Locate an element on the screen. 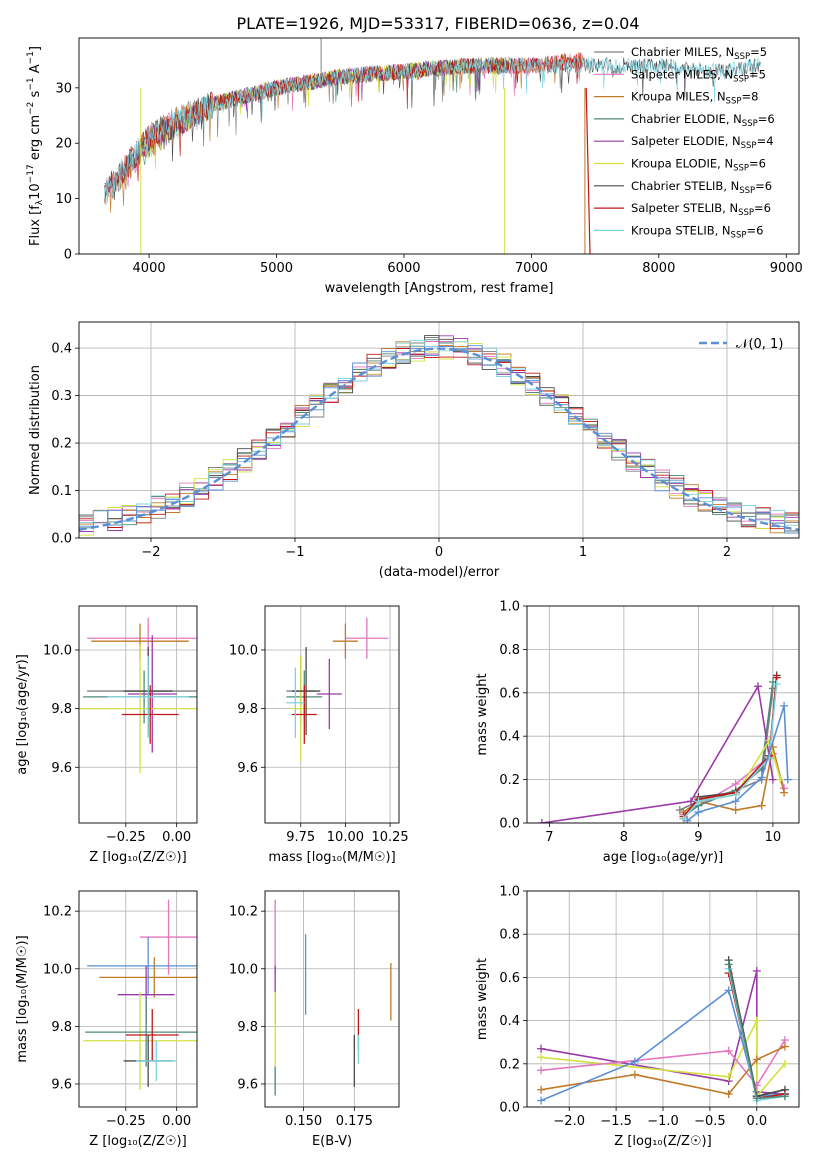  x-tick-label: 10.00 is located at coordinates (345, 837).